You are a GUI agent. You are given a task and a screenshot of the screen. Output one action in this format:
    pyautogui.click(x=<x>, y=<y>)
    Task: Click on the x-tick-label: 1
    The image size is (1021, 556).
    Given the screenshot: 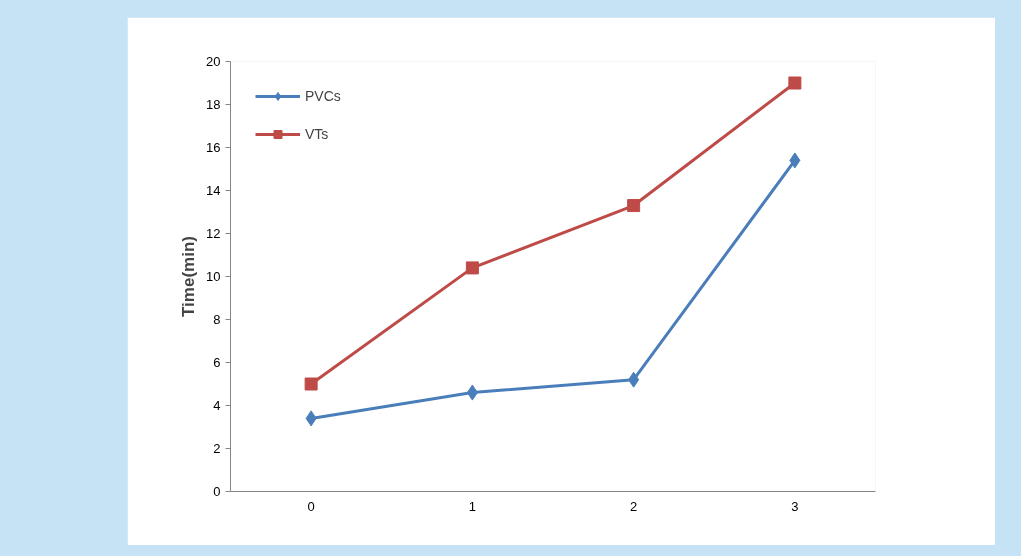 What is the action you would take?
    pyautogui.click(x=472, y=506)
    